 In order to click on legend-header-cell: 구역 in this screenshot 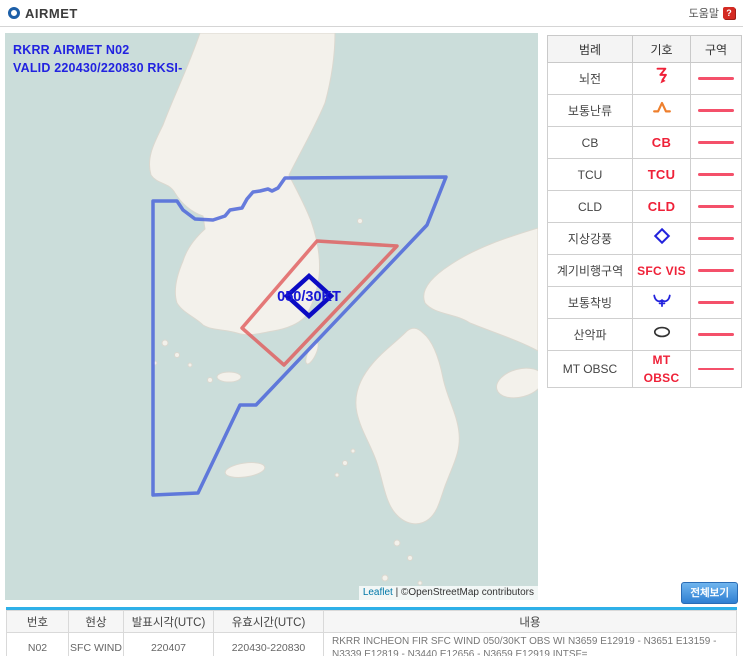, I will do `click(716, 49)`.